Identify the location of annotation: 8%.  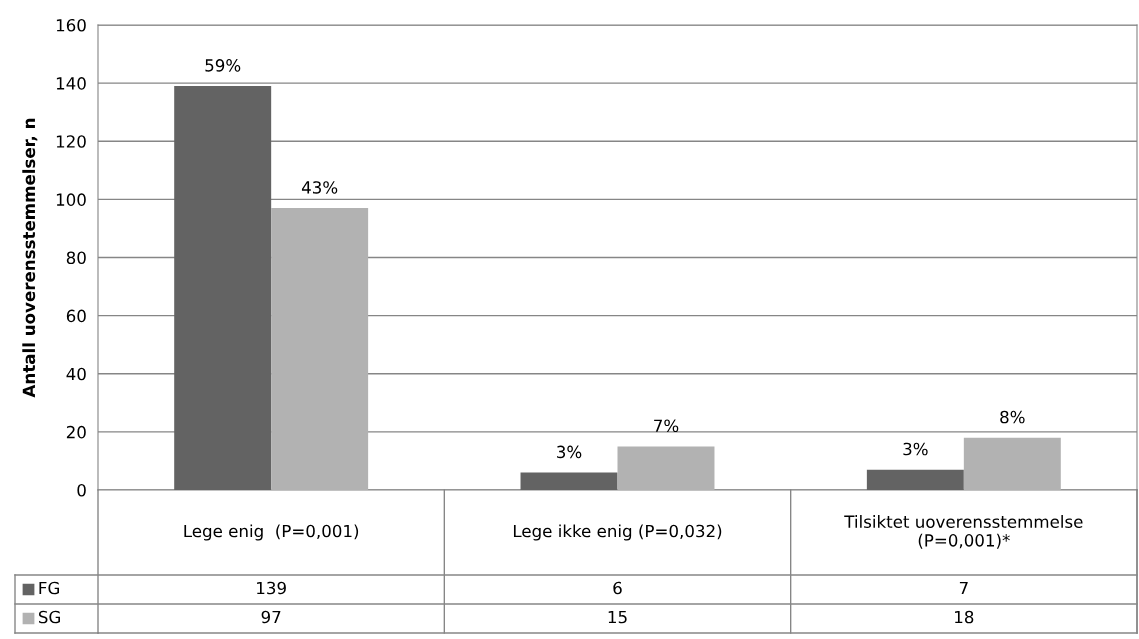
(1012, 417).